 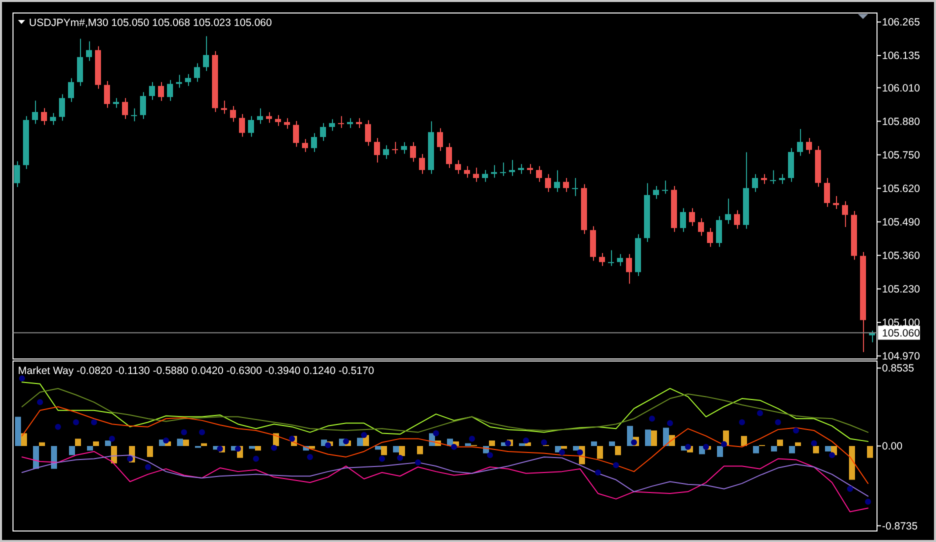 What do you see at coordinates (150, 23) in the screenshot?
I see `chart-title: USDJPYm#,M30 105.050 105.068 105.023 105.060` at bounding box center [150, 23].